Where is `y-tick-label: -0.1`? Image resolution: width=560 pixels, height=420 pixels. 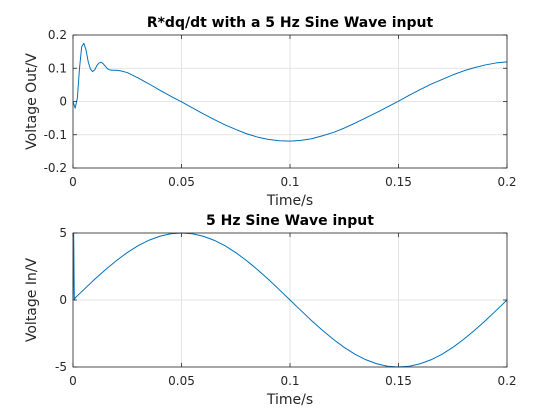 y-tick-label: -0.1 is located at coordinates (55, 135).